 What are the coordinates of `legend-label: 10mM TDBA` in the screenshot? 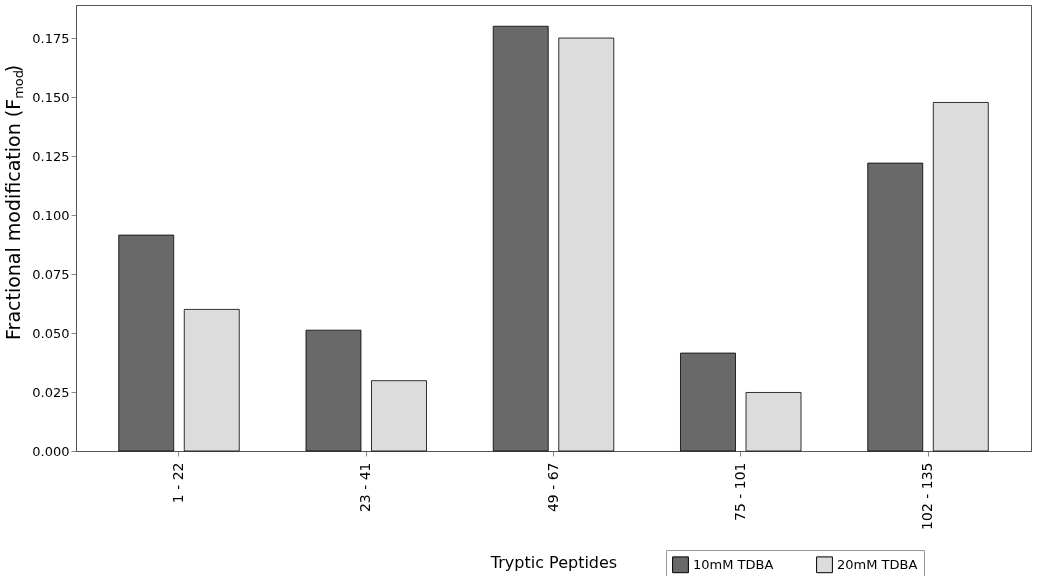 It's located at (733, 564).